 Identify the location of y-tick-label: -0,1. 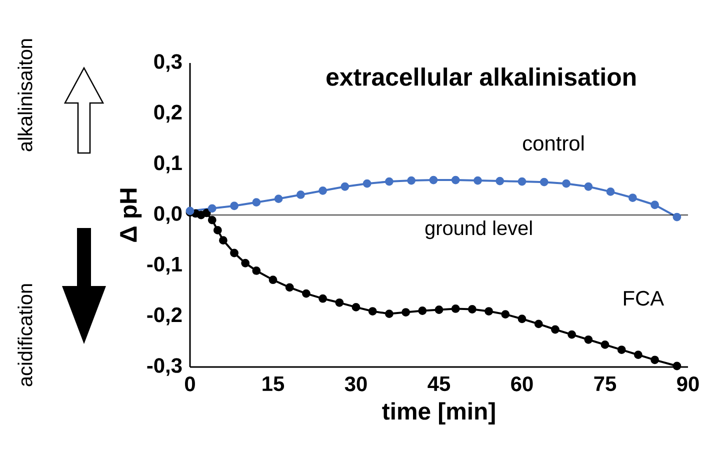
(164, 265).